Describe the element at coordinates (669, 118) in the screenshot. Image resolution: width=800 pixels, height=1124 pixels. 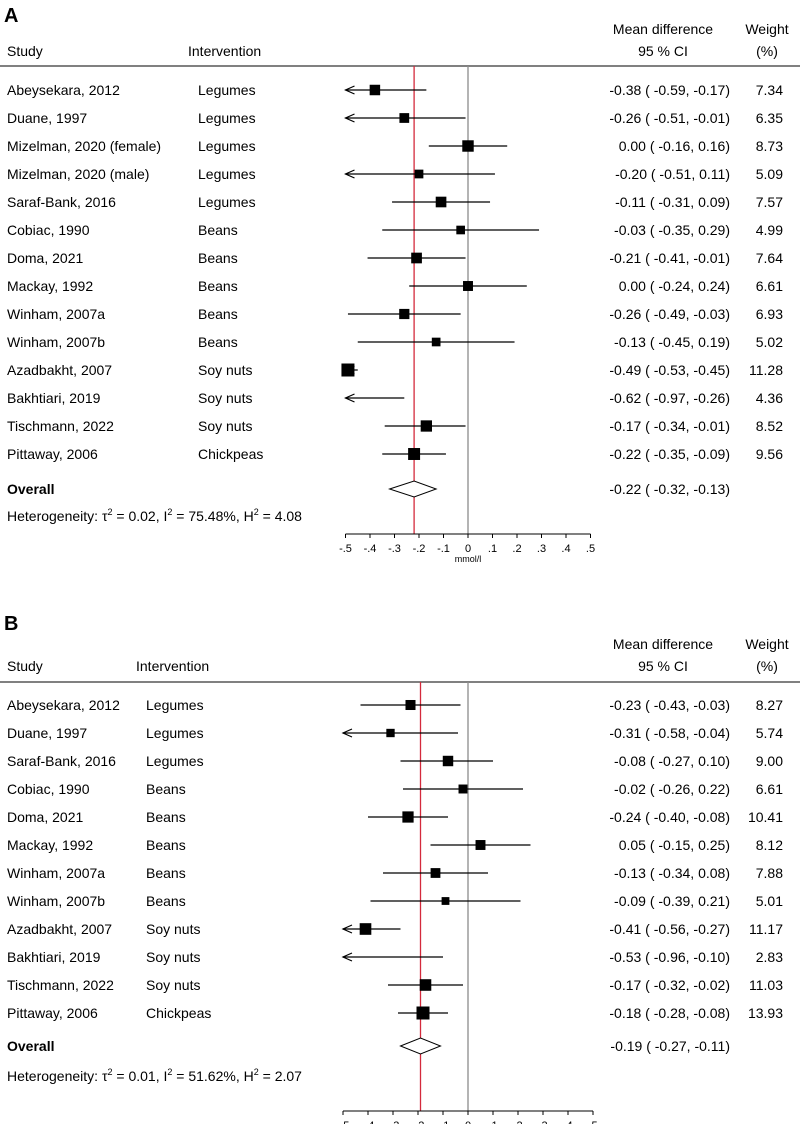
I see `study-ci-text: -0.26 ( -0.51, -0.01)` at that location.